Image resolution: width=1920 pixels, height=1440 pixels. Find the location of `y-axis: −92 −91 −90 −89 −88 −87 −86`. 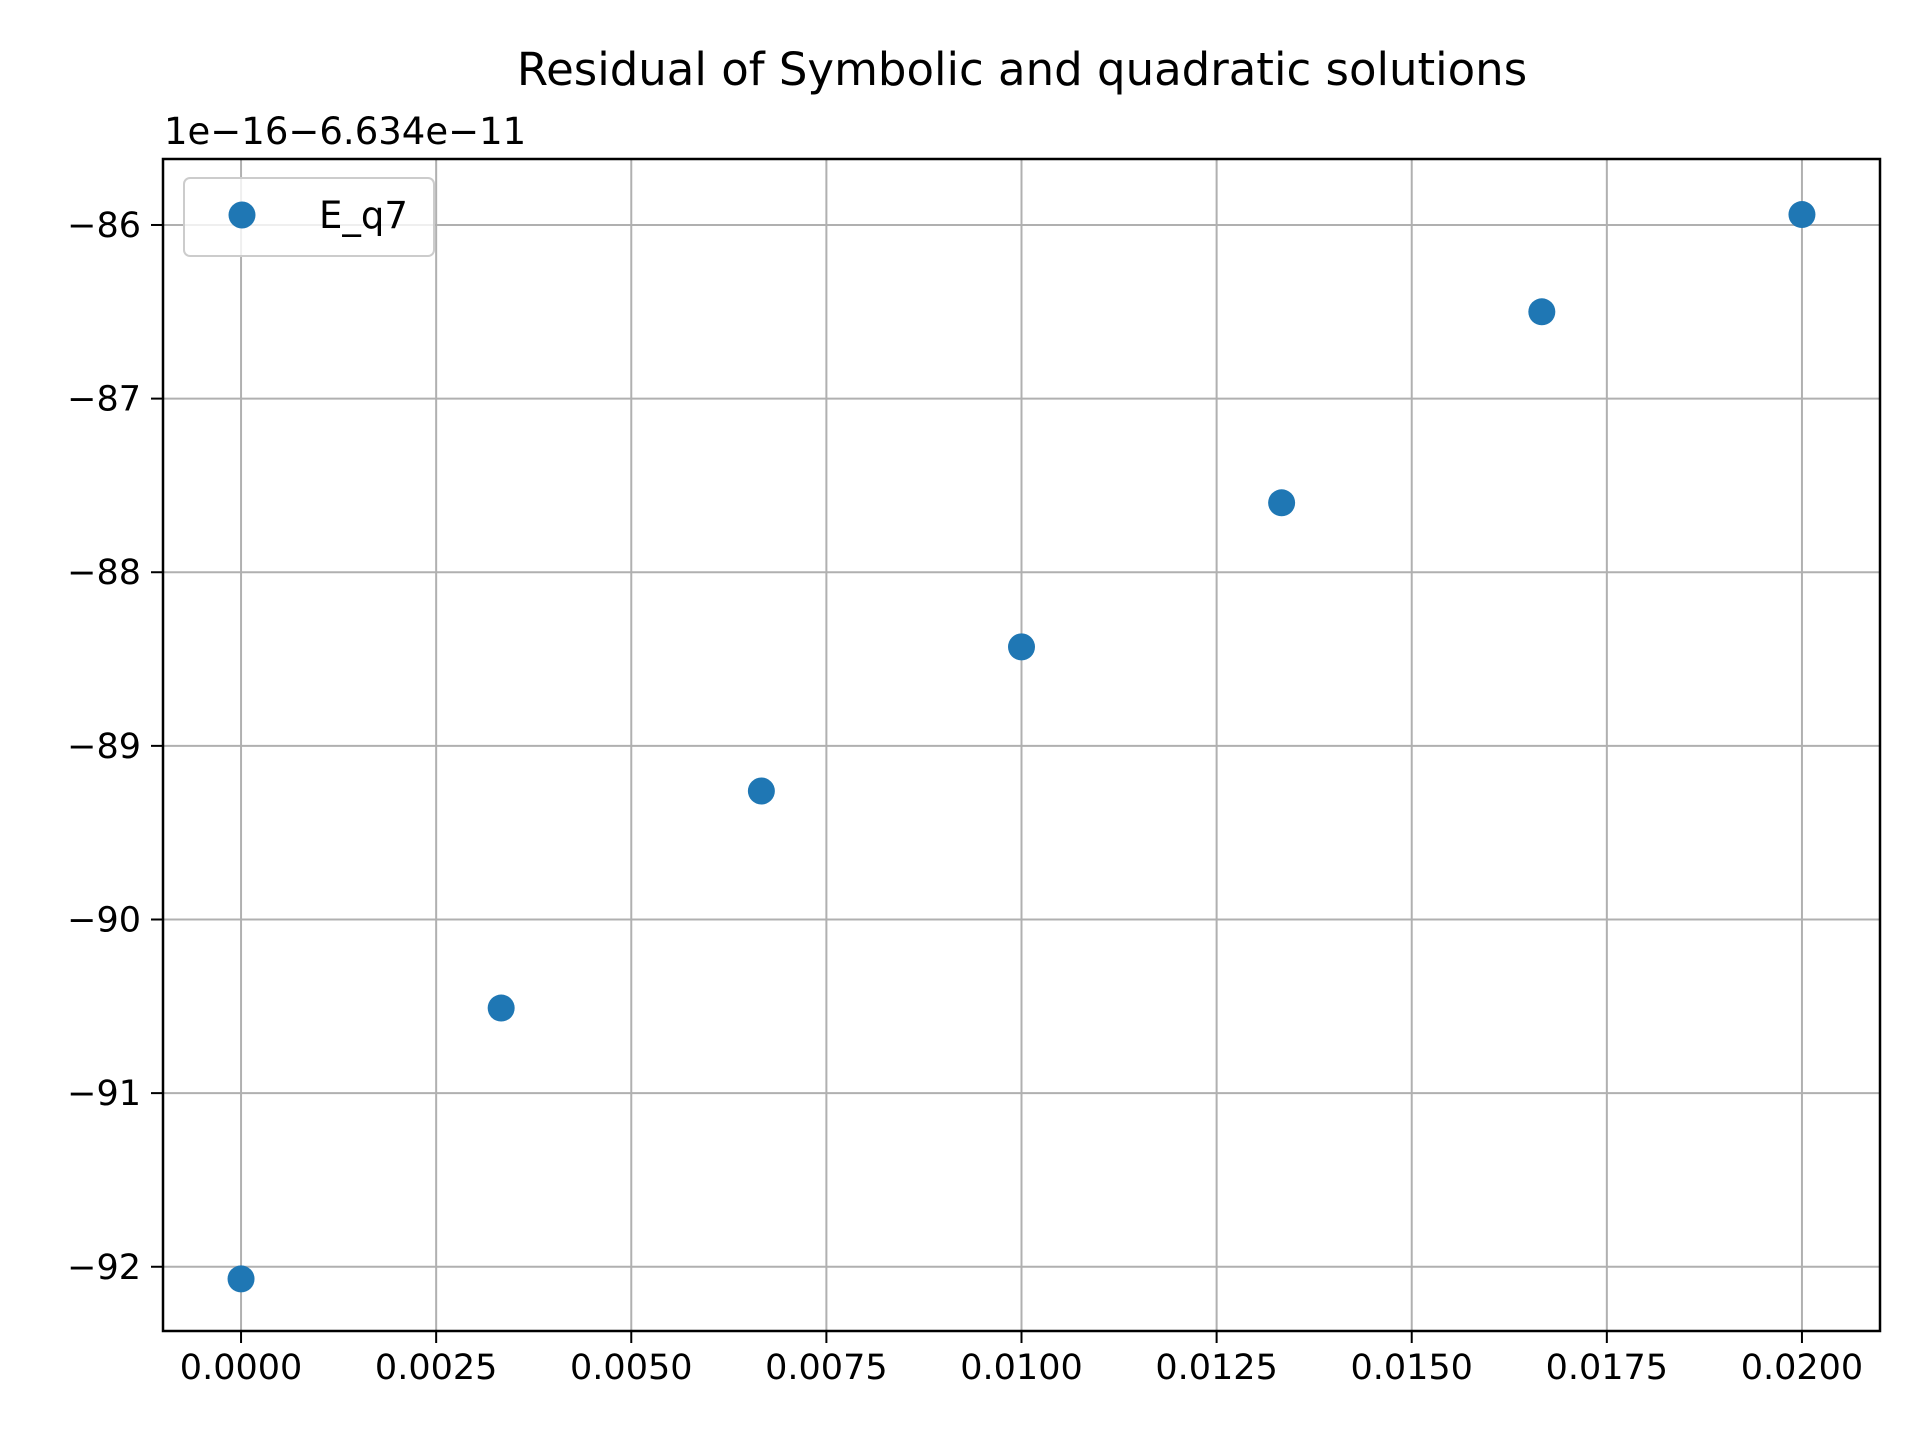

y-axis: −92 −91 −90 −89 −88 −87 −86 is located at coordinates (115, 747).